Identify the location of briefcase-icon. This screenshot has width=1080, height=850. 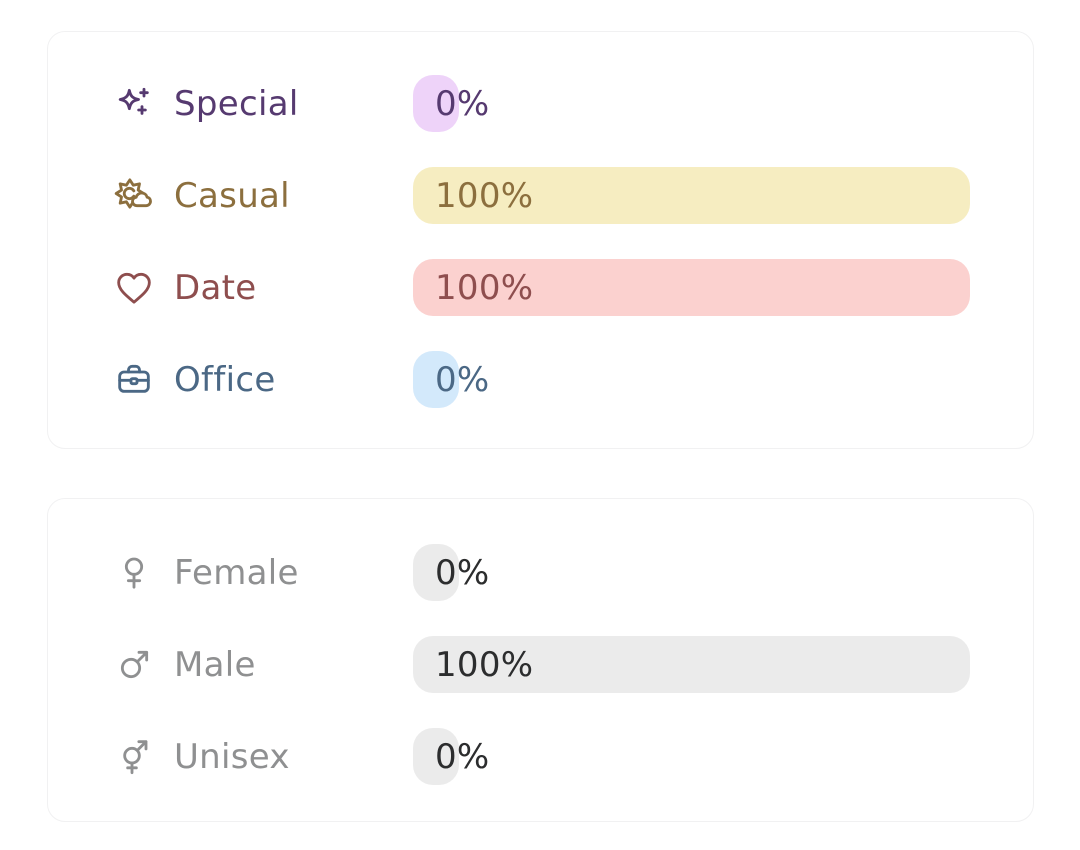
(134, 380).